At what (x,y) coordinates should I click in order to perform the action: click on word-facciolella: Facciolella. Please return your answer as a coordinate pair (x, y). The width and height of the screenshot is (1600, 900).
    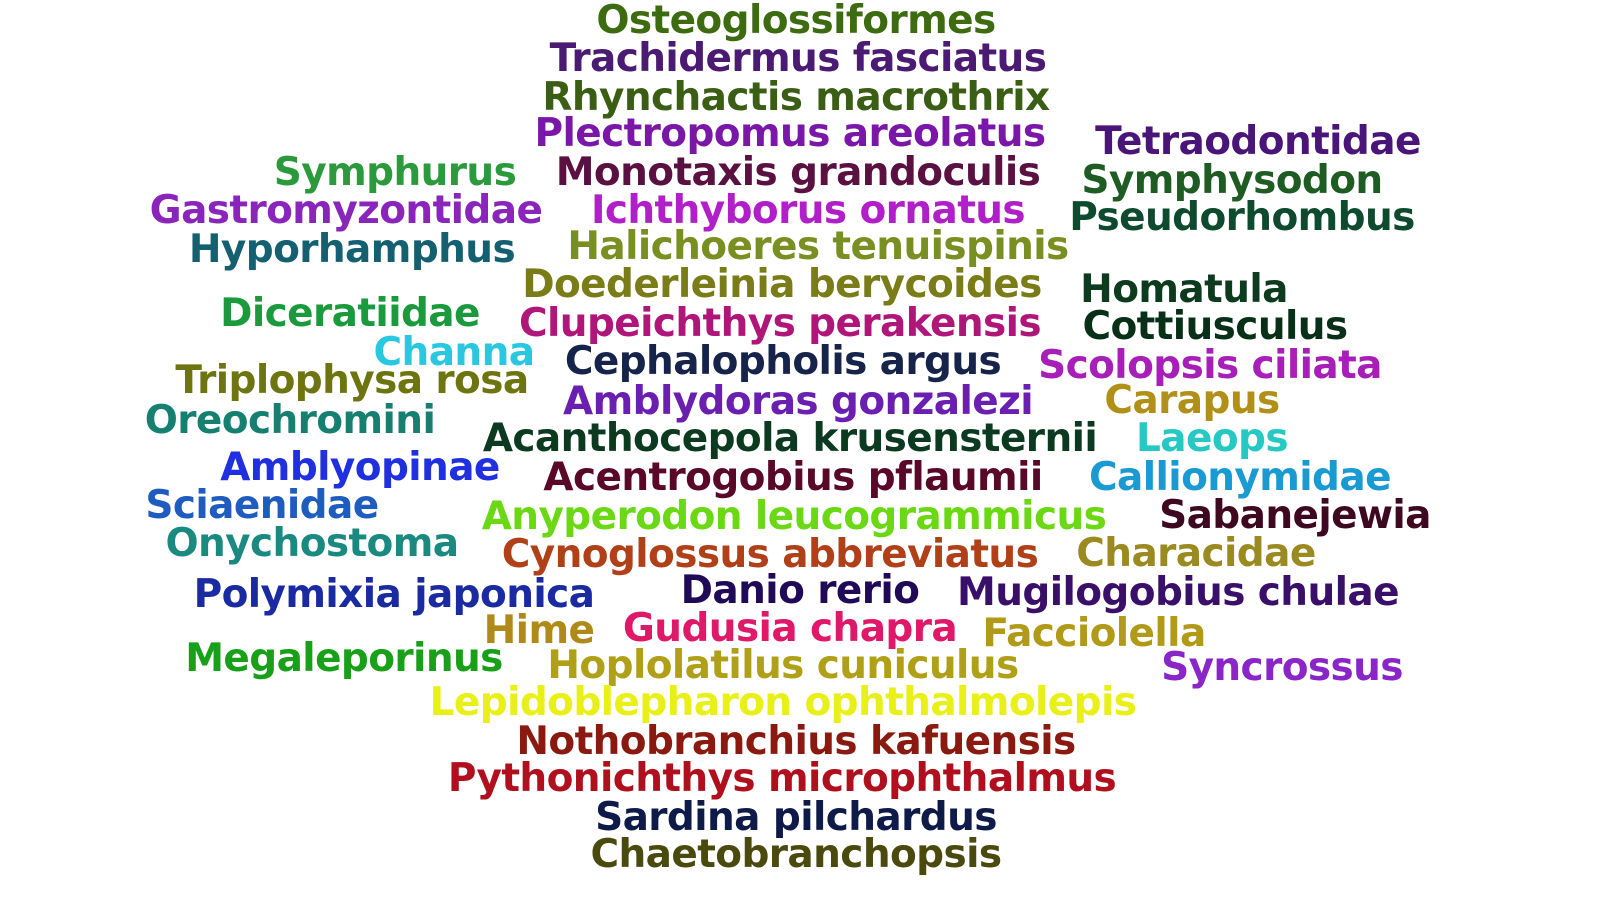
    Looking at the image, I should click on (1094, 633).